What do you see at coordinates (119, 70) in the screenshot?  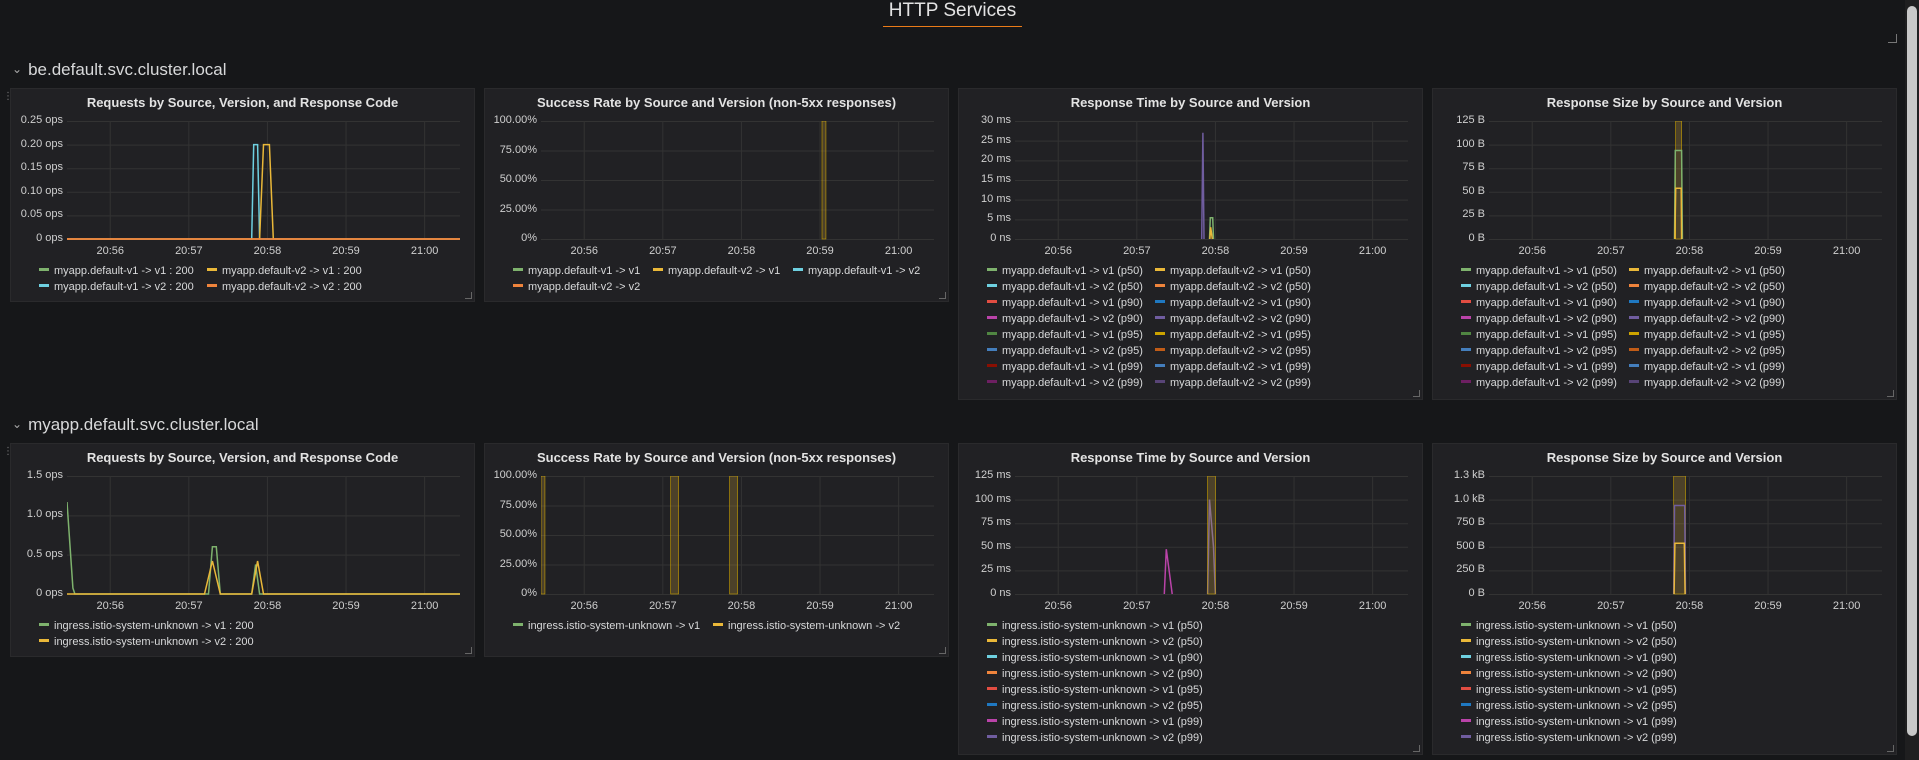 I see `row-header-be: ⌄ be.default.svc.cluster.local` at bounding box center [119, 70].